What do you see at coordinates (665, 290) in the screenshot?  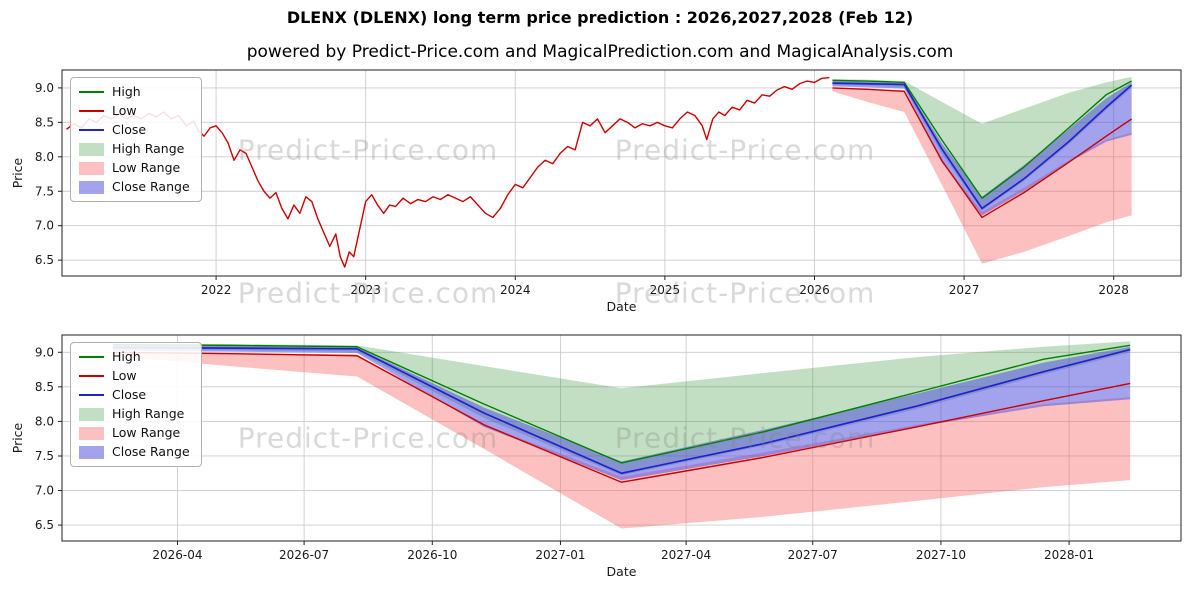 I see `x-tick-label: 2025` at bounding box center [665, 290].